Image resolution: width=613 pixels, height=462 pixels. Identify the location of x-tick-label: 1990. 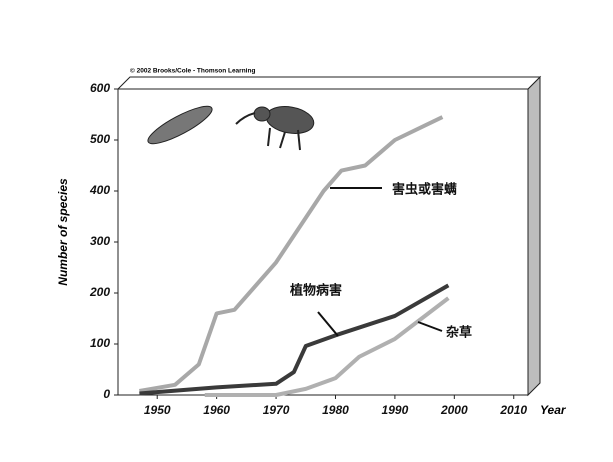
(395, 410).